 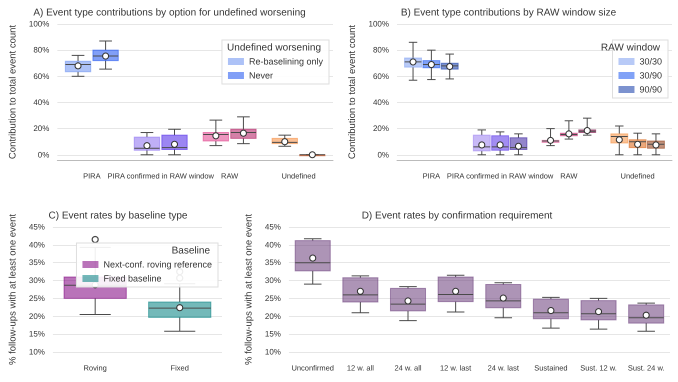 What do you see at coordinates (169, 13) in the screenshot?
I see `chart-title: A) Event type contributions by option for undefined worsening` at bounding box center [169, 13].